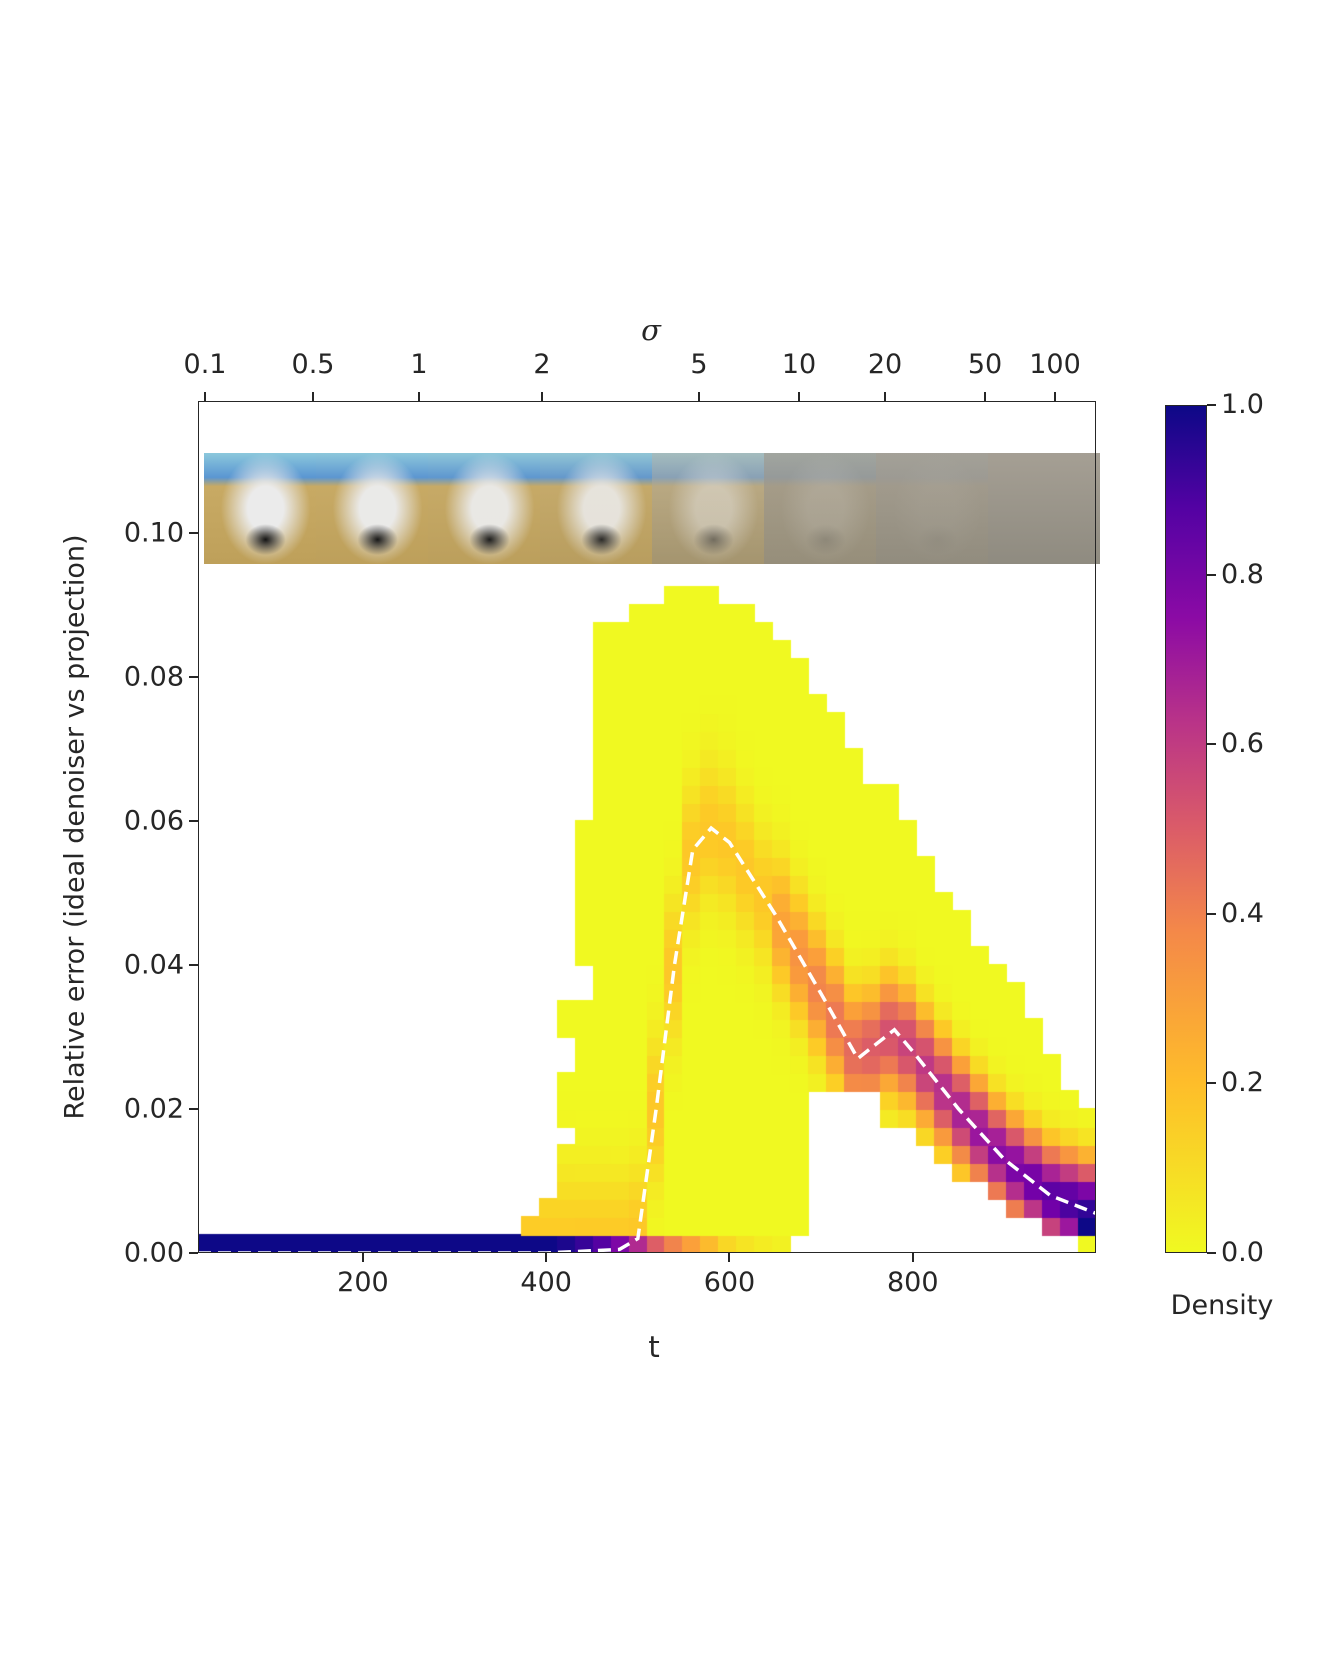 The image size is (1336, 1670). Describe the element at coordinates (419, 364) in the screenshot. I see `tick-label: 1` at that location.